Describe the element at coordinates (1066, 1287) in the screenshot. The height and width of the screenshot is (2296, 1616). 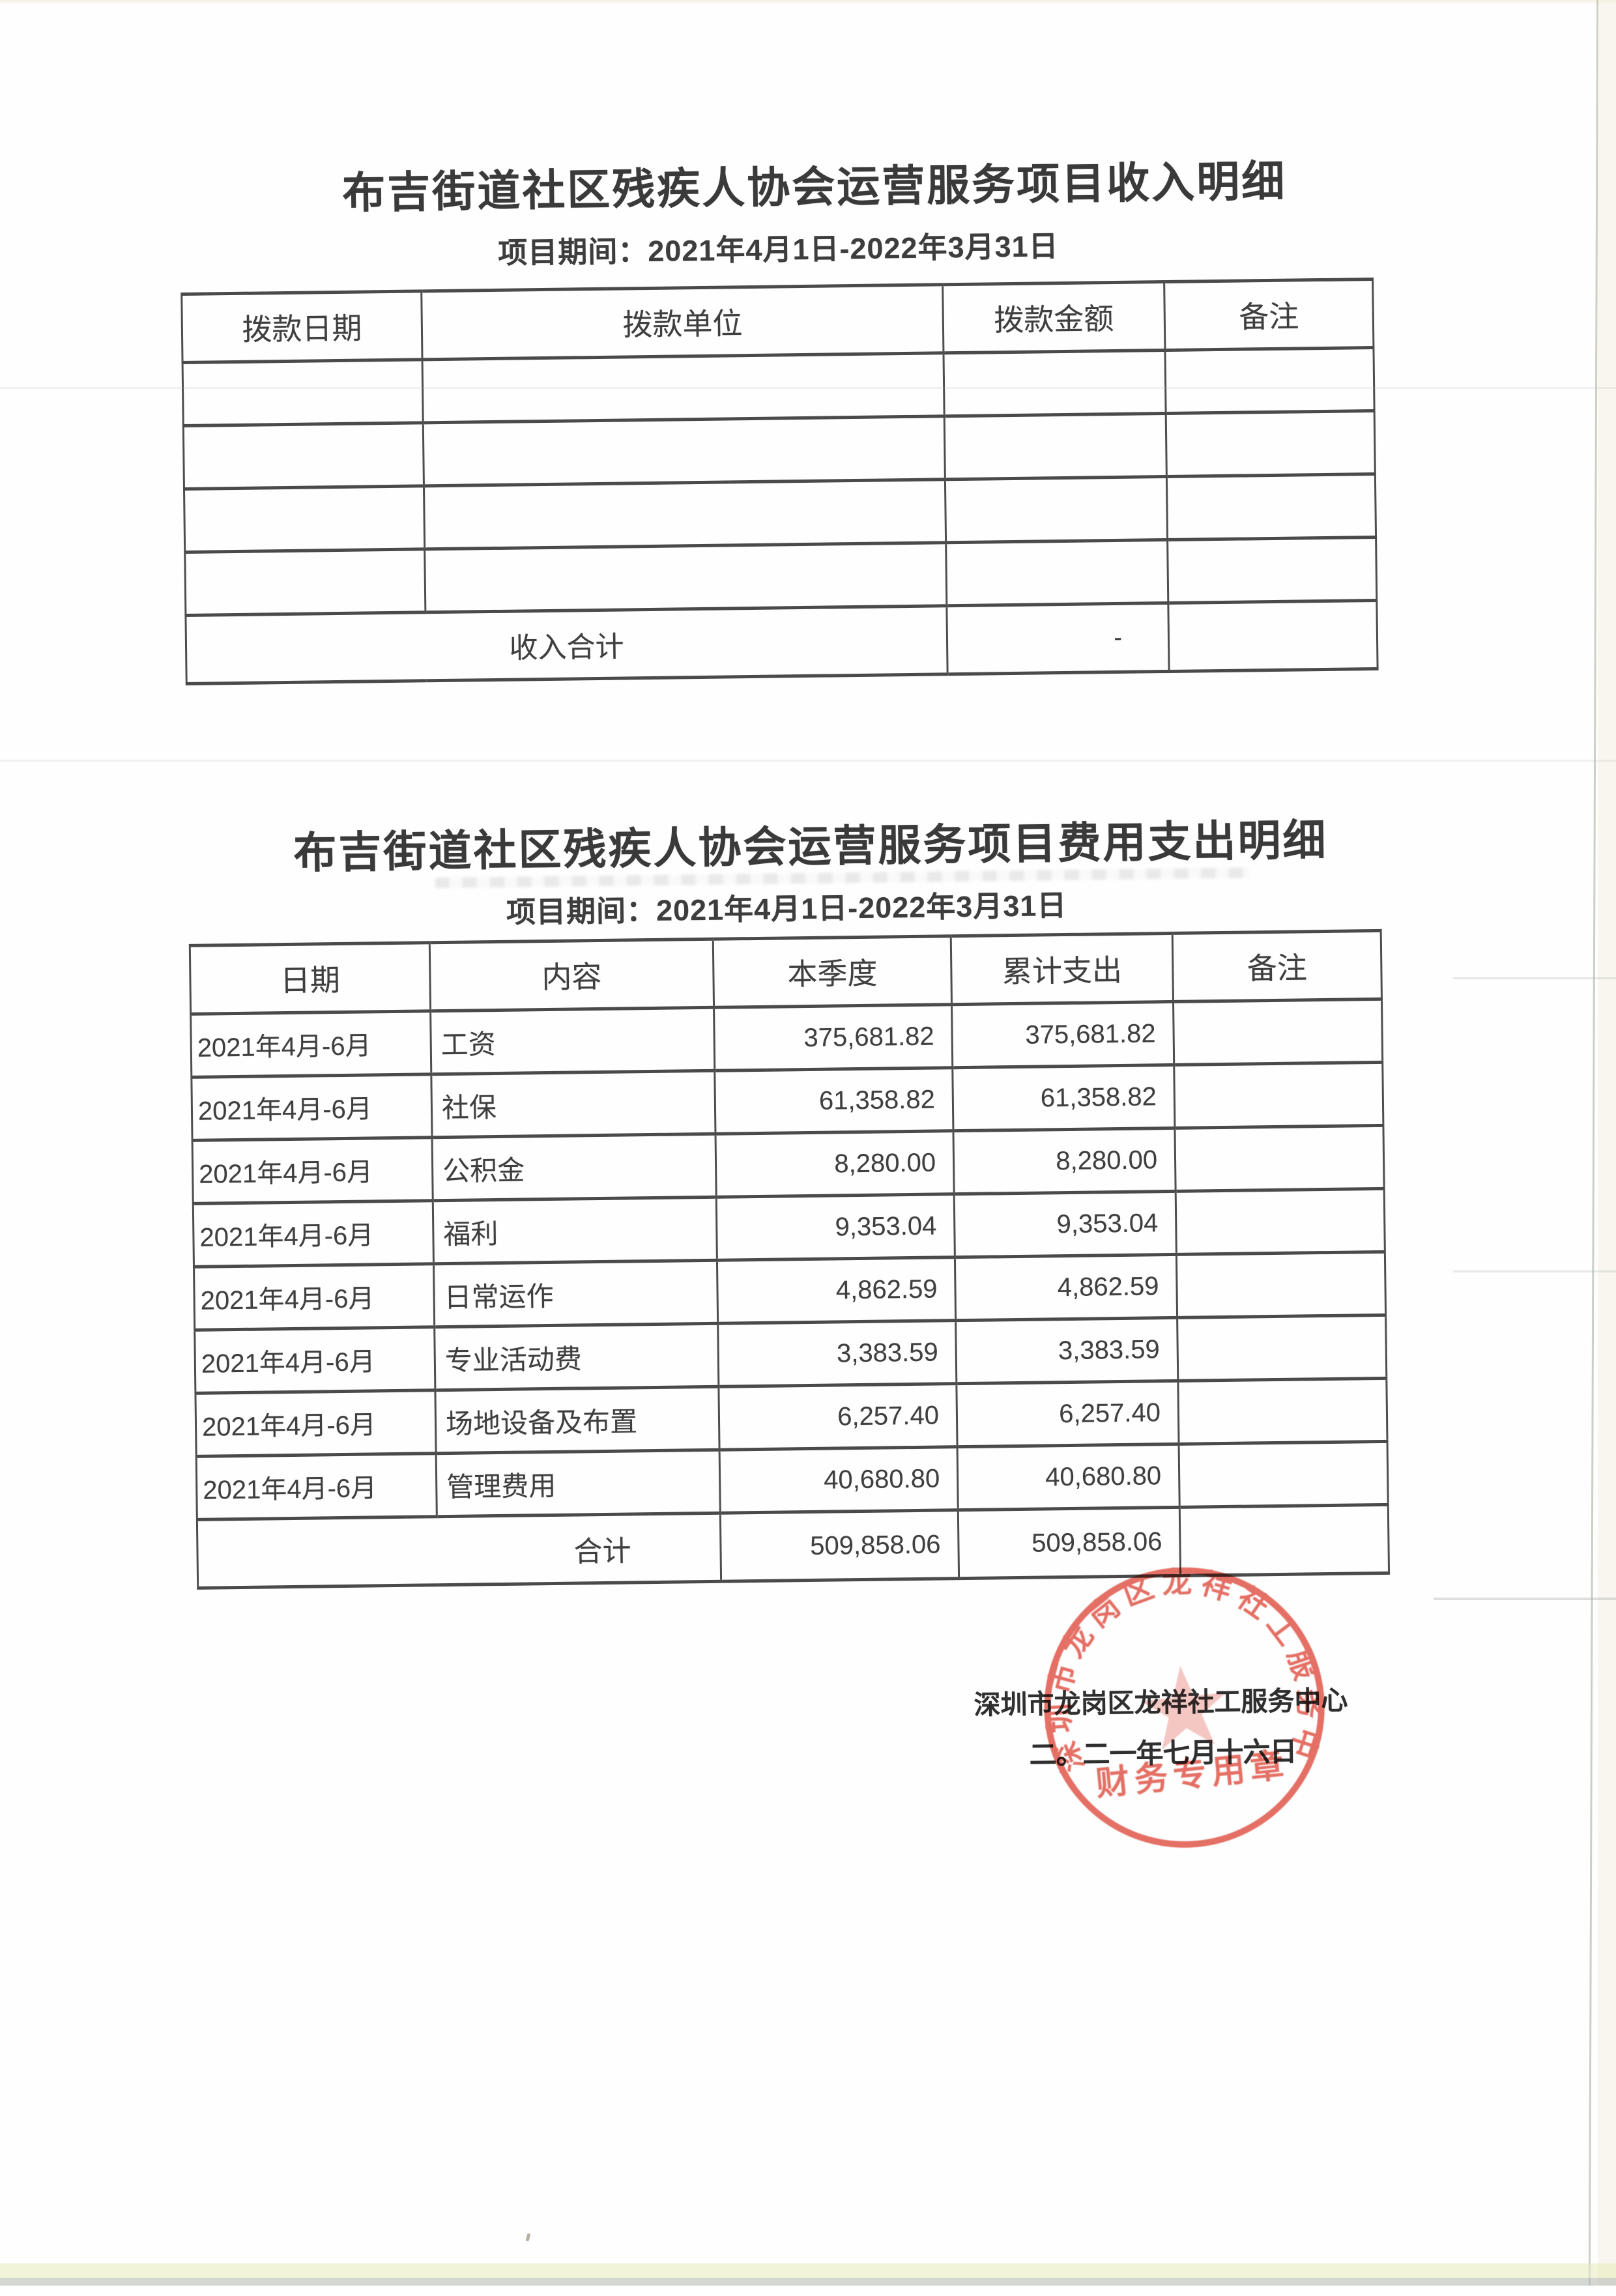
I see `cumulative-amount-cell: 4,862.59` at that location.